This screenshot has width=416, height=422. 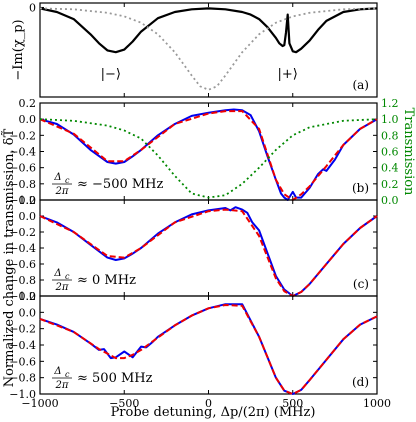 What do you see at coordinates (390, 103) in the screenshot?
I see `y2-tick-label: 1.2` at bounding box center [390, 103].